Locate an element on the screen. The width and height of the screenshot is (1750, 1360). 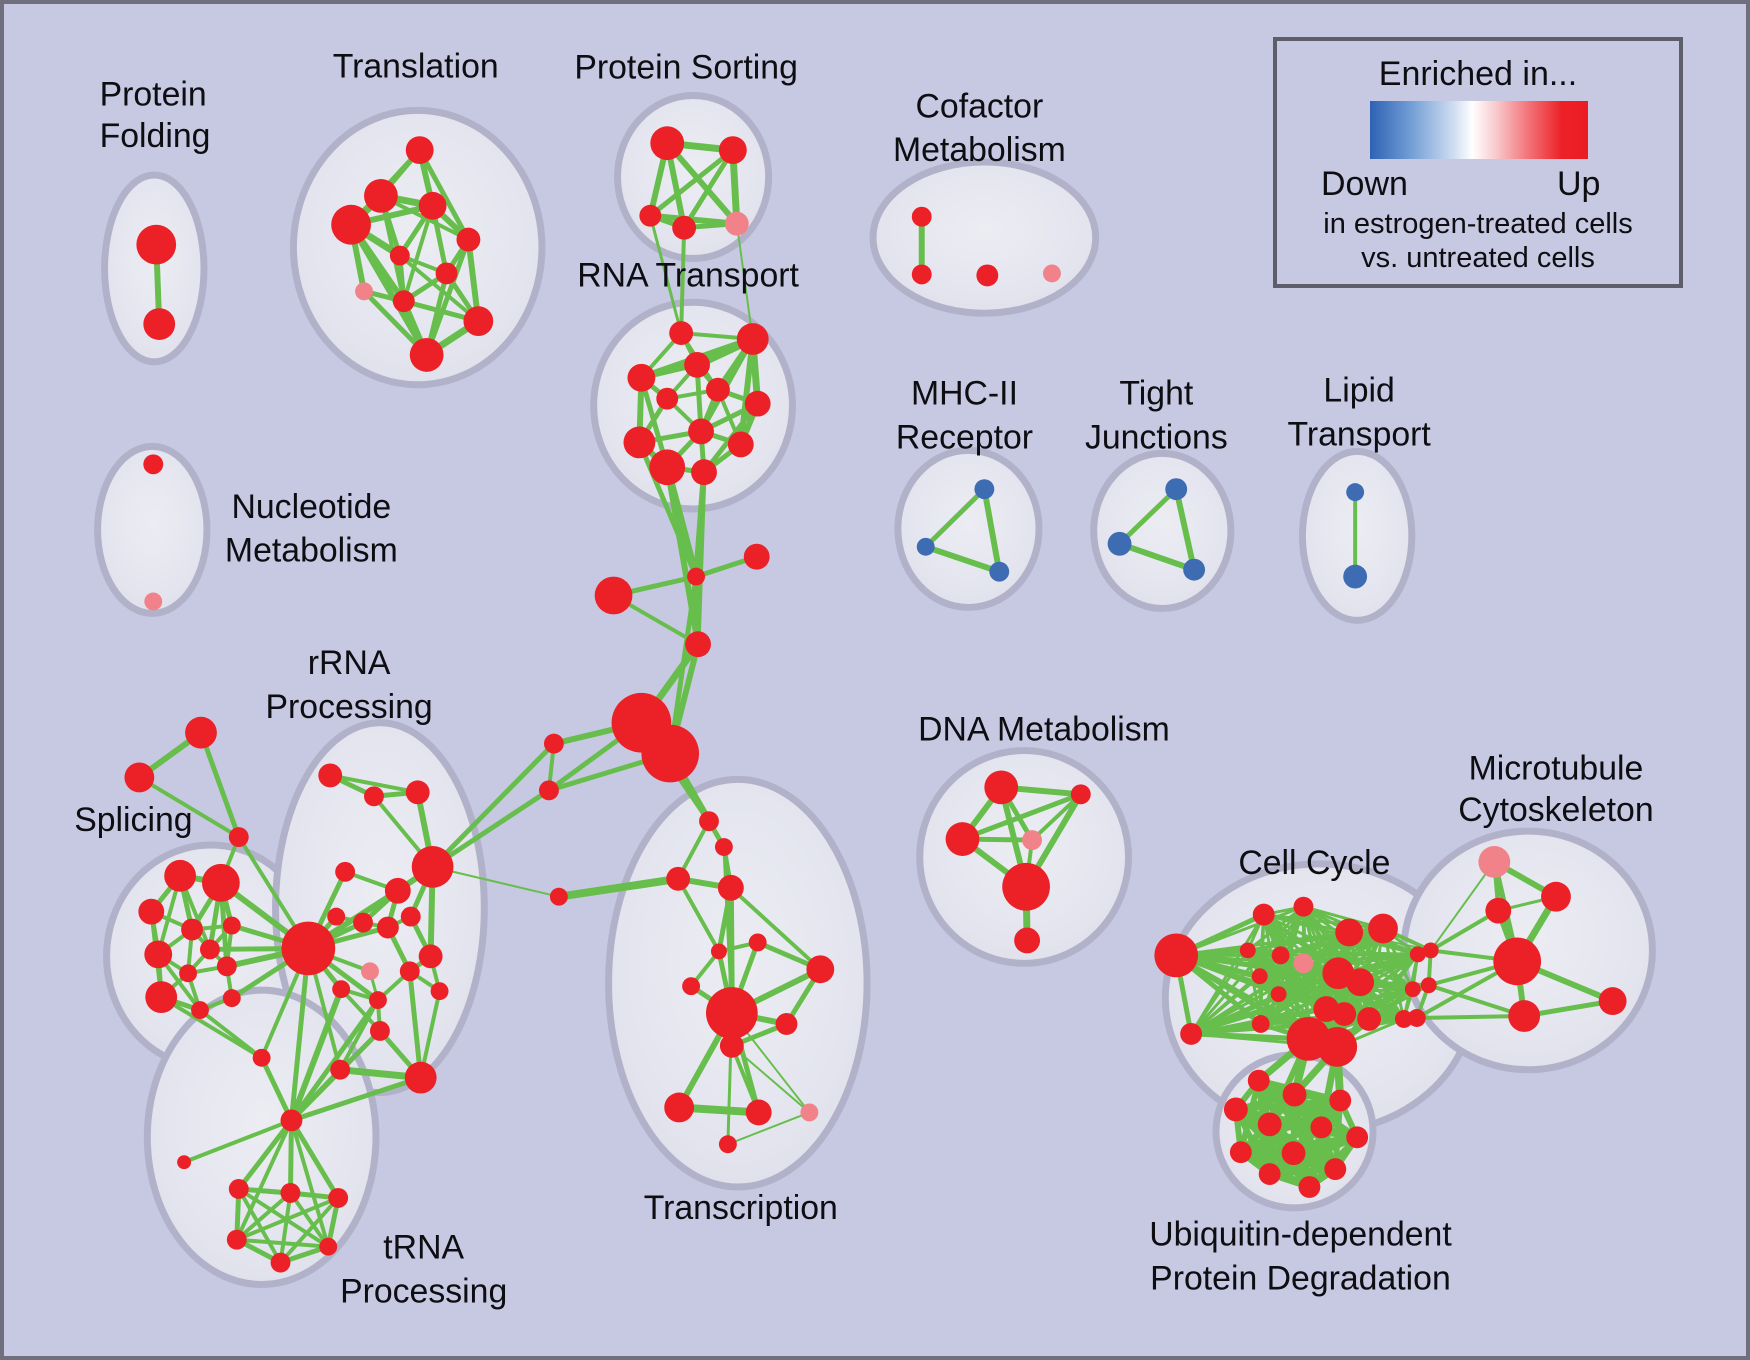
legend-caption-line2: vs. untreated cells is located at coordinates (1478, 258).